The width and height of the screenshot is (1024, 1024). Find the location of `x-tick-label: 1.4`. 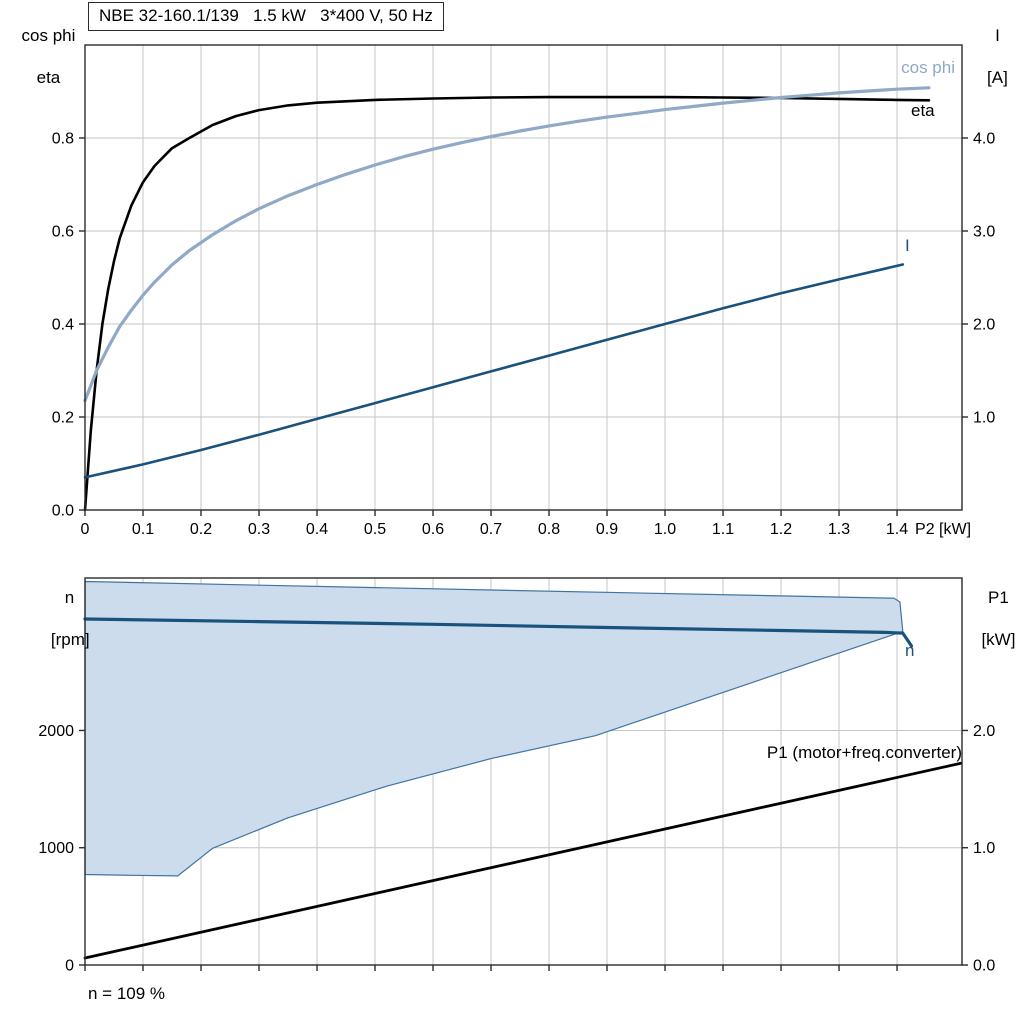

x-tick-label: 1.4 is located at coordinates (897, 529).